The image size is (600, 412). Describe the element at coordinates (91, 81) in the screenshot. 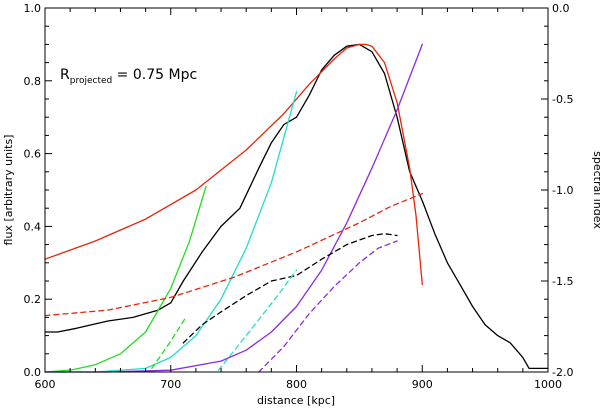

I see `annotation-subscript: projected` at that location.